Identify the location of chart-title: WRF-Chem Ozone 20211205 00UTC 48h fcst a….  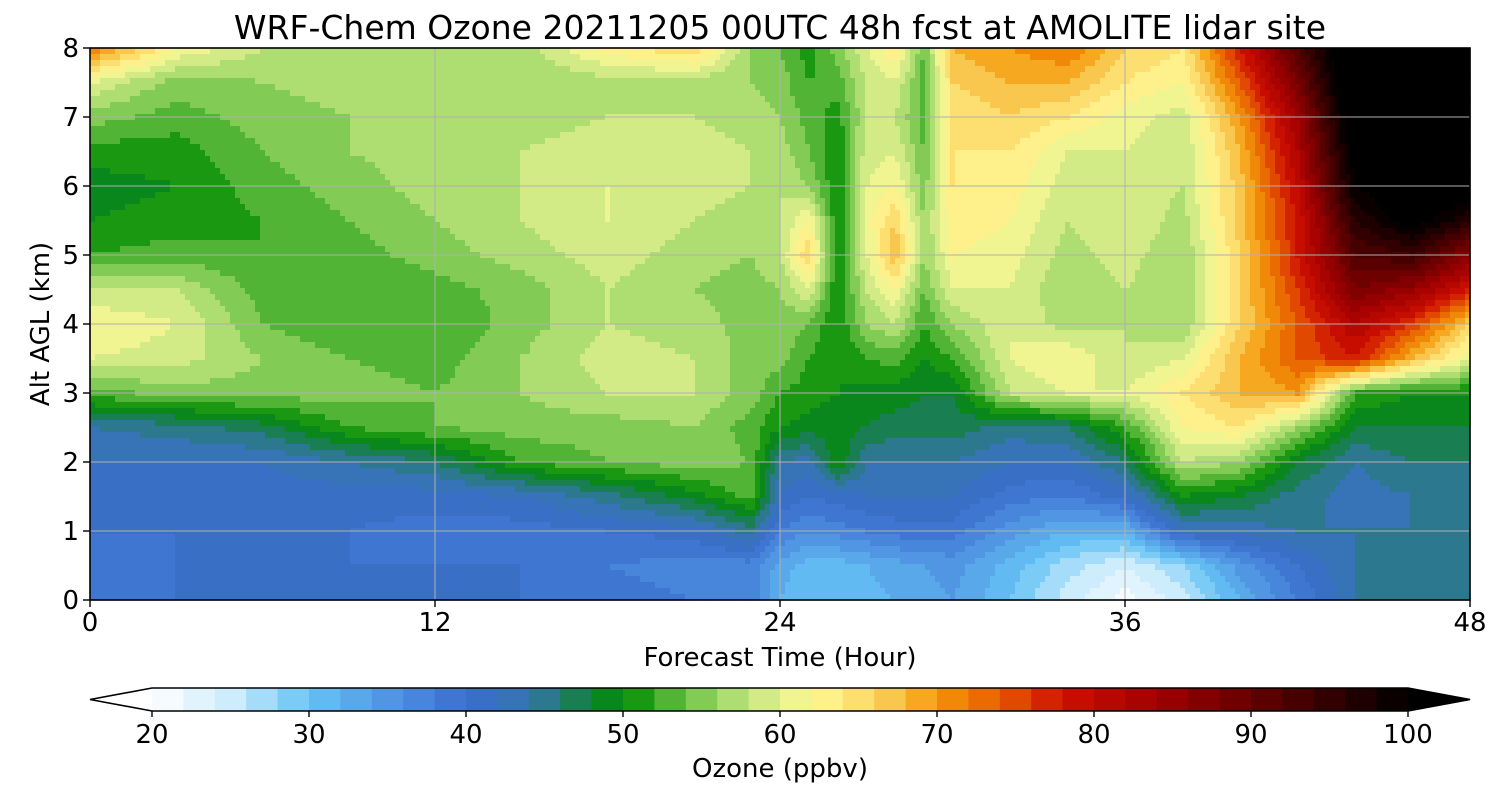
(780, 27).